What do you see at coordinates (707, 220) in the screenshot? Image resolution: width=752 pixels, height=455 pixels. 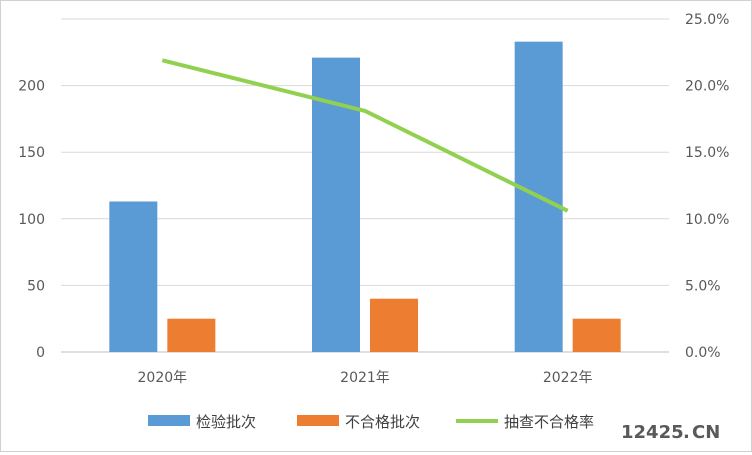 I see `right-y-tick-label: 10.0%` at bounding box center [707, 220].